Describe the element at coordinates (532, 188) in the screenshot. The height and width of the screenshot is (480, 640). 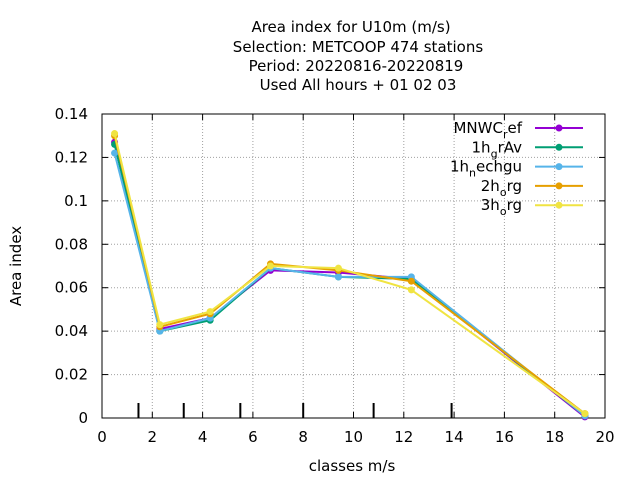
I see `legend-item: 2horg` at that location.